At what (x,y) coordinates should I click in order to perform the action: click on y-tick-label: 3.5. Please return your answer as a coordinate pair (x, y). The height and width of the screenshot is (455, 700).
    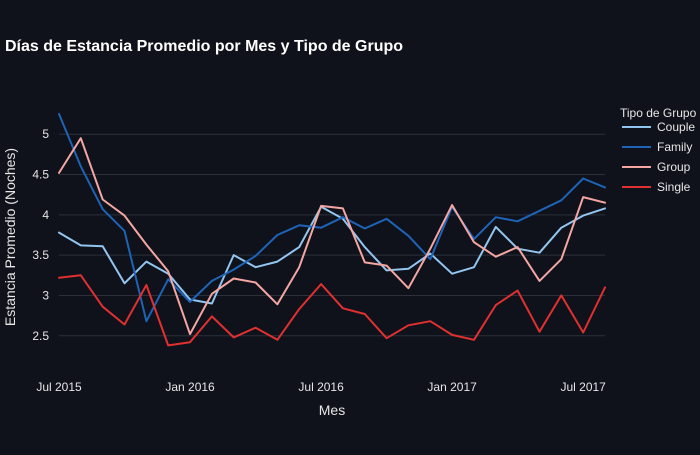
    Looking at the image, I should click on (40, 255).